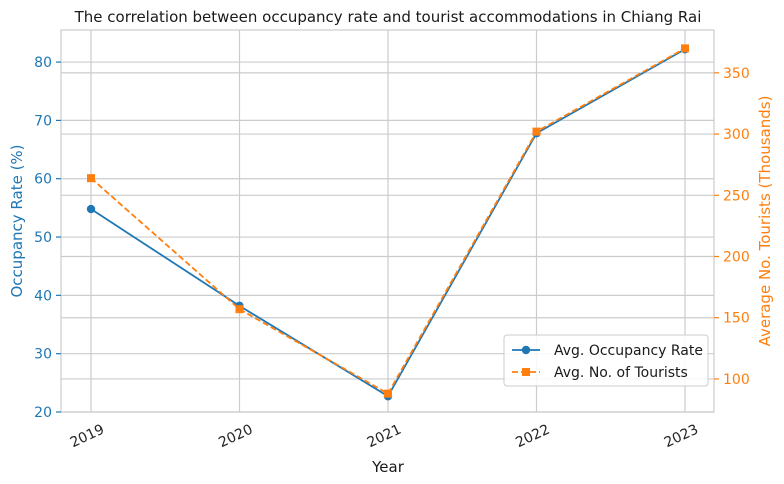 This screenshot has width=784, height=484. What do you see at coordinates (736, 380) in the screenshot?
I see `y2-tick-label: 100` at bounding box center [736, 380].